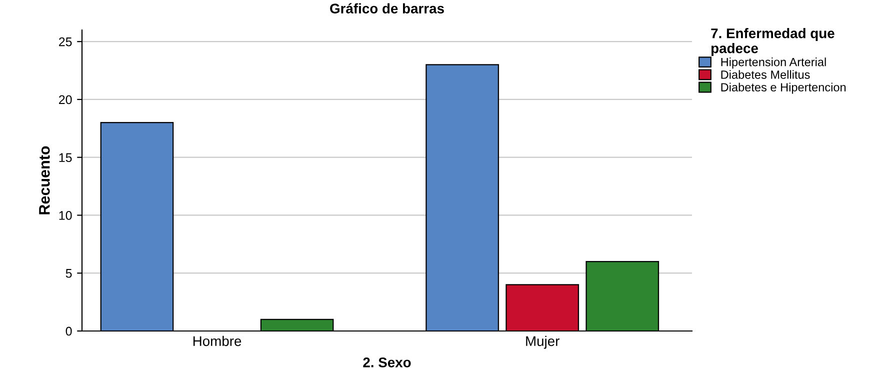  What do you see at coordinates (65, 157) in the screenshot?
I see `y-tick-label: 15` at bounding box center [65, 157].